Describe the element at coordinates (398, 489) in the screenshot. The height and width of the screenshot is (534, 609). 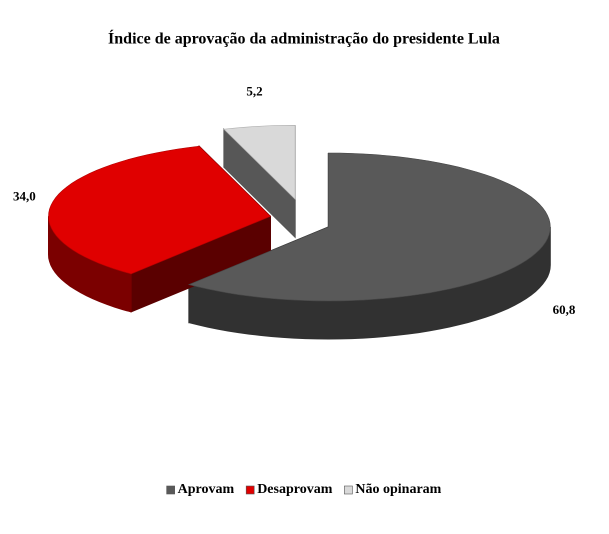
I see `legend-label: Não opinaram` at that location.